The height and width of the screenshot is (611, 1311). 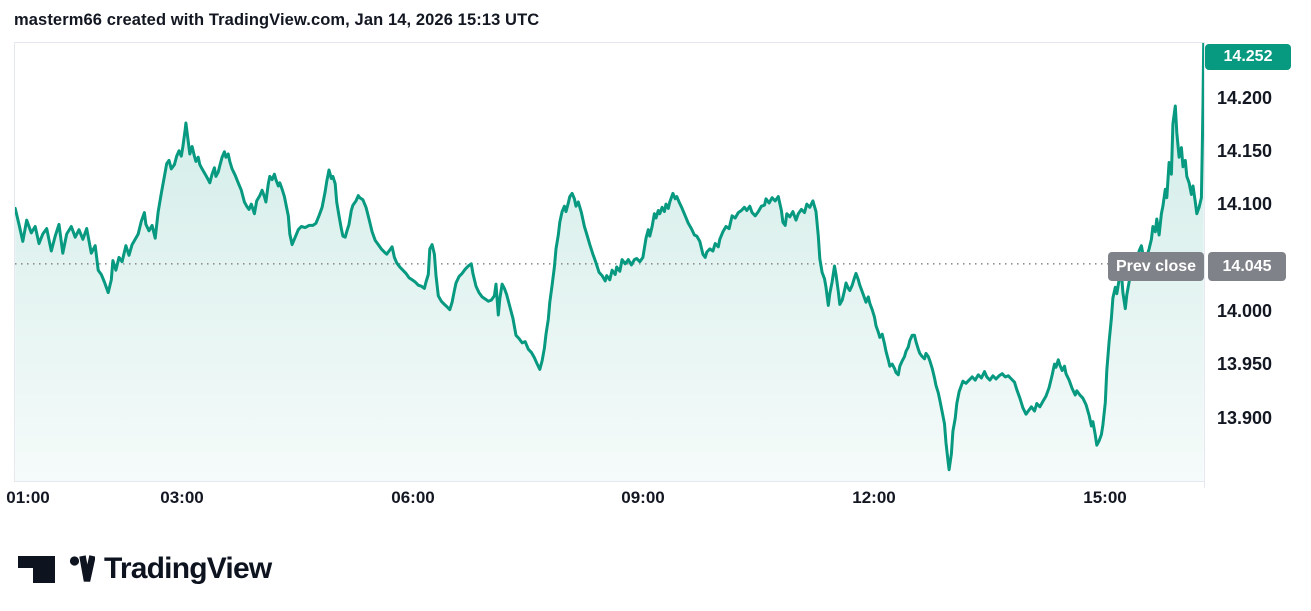 What do you see at coordinates (413, 497) in the screenshot?
I see `time-tick-label: 06:00` at bounding box center [413, 497].